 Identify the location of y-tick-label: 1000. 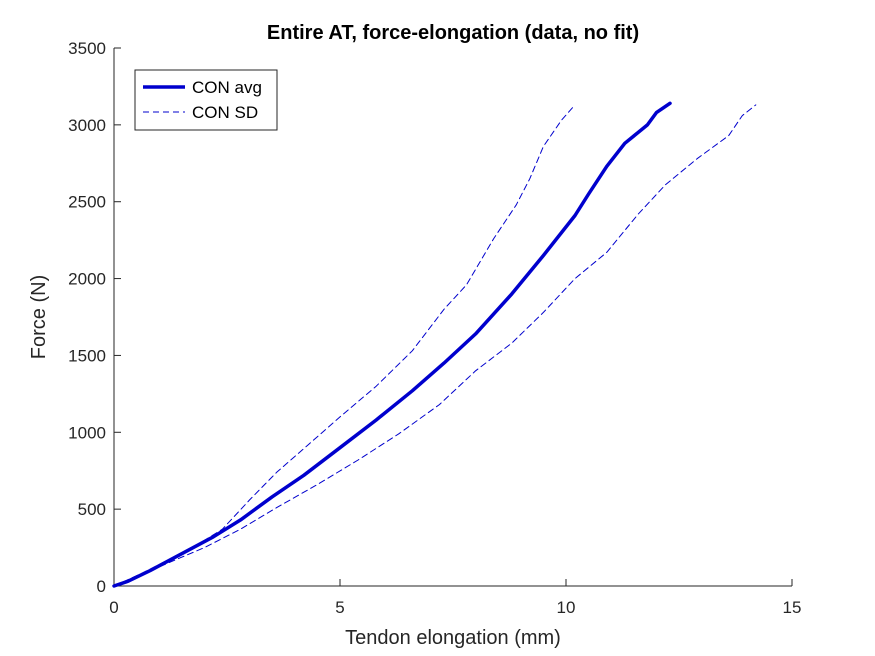
(87, 432).